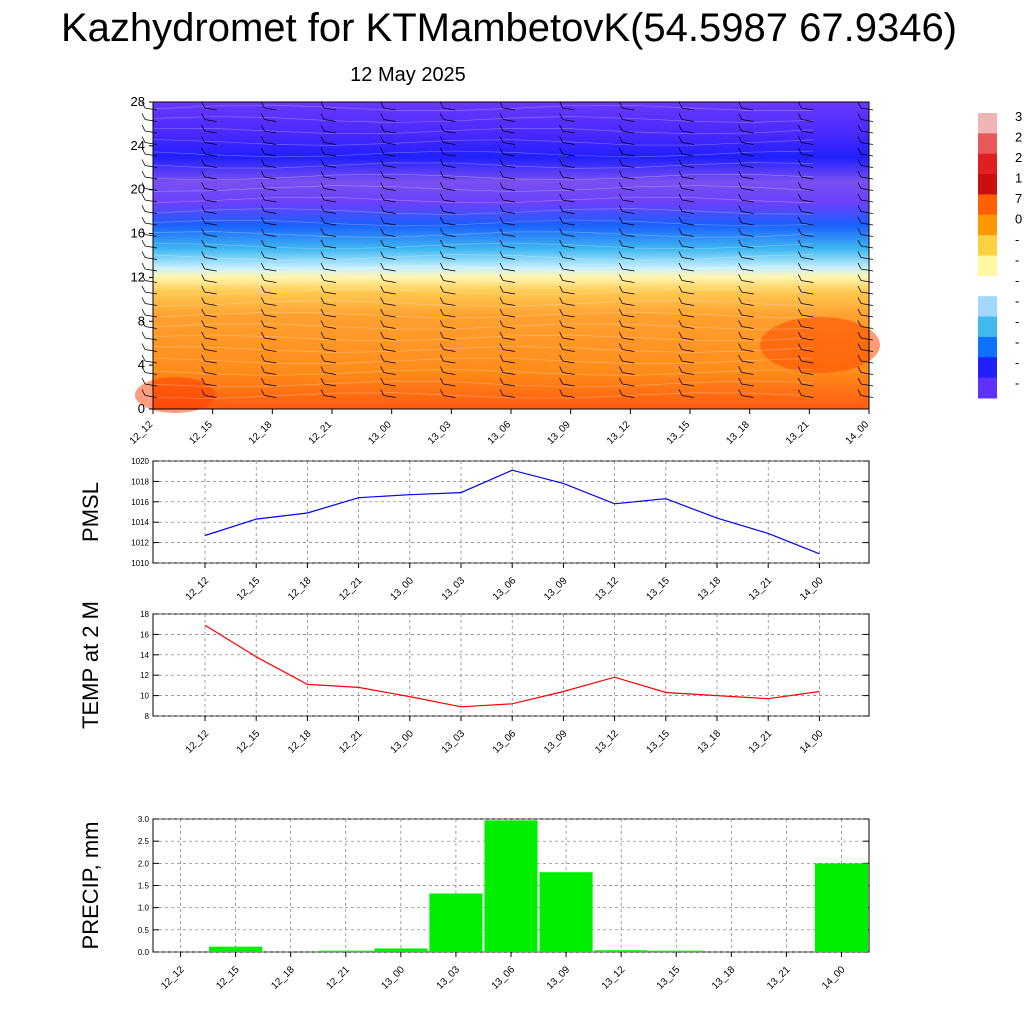 Image resolution: width=1024 pixels, height=1024 pixels. I want to click on pmsl-series-line, so click(512, 512).